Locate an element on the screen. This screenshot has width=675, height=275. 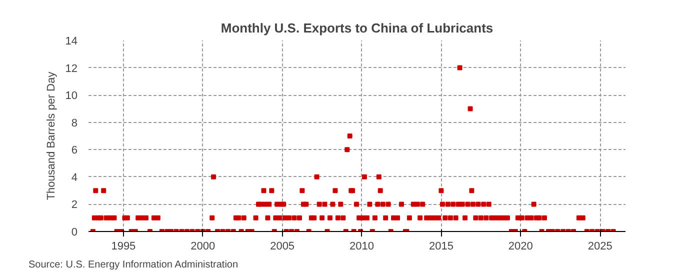
y-tick-label: 4 is located at coordinates (74, 178).